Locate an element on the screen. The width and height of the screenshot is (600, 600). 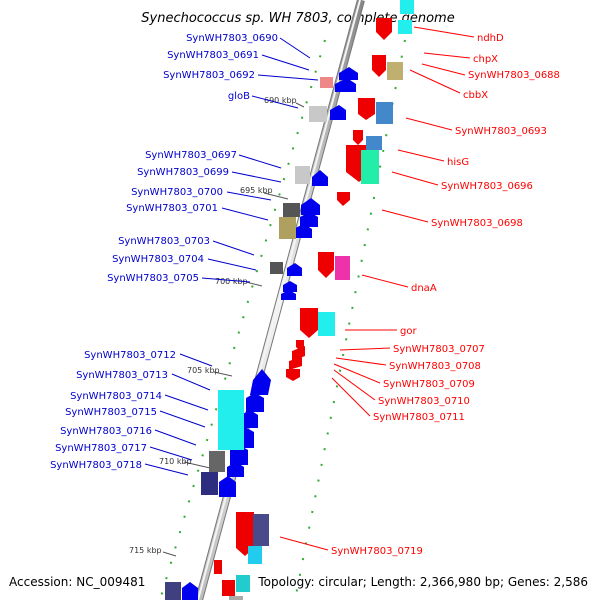
gene-label: SynWH7803_0718 is located at coordinates (96, 465).